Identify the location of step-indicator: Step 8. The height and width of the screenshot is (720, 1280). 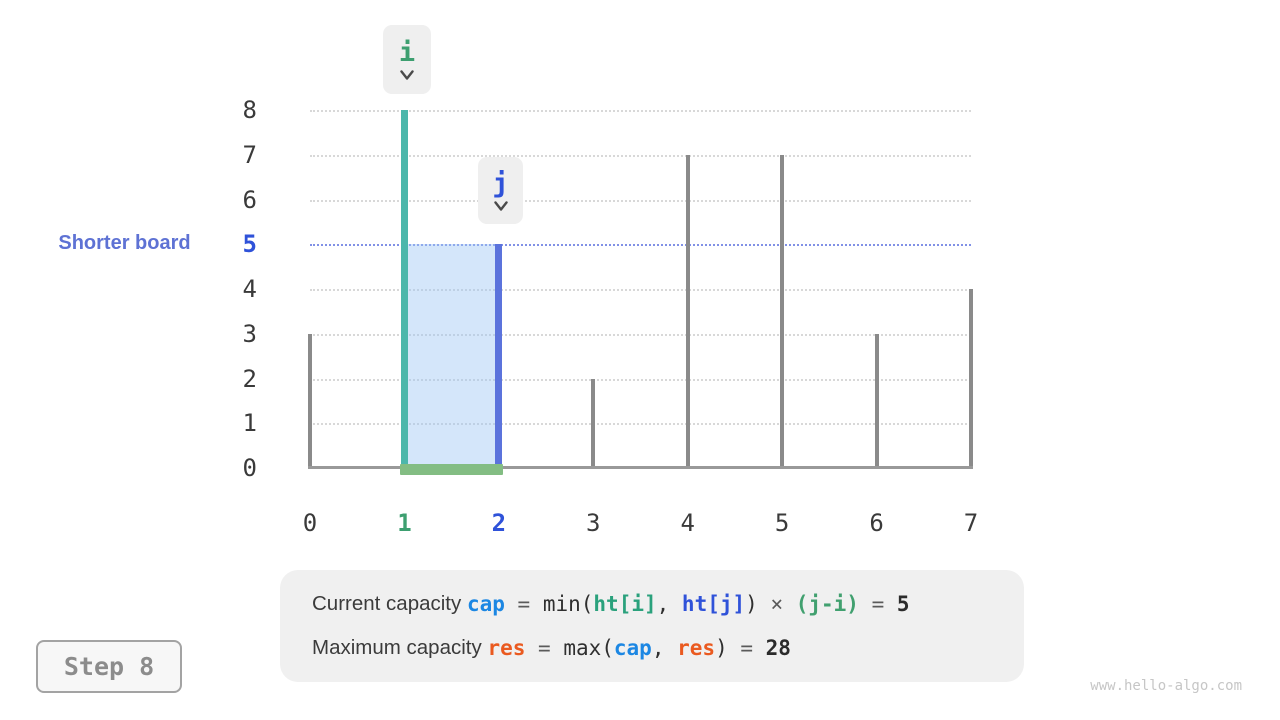
(109, 666).